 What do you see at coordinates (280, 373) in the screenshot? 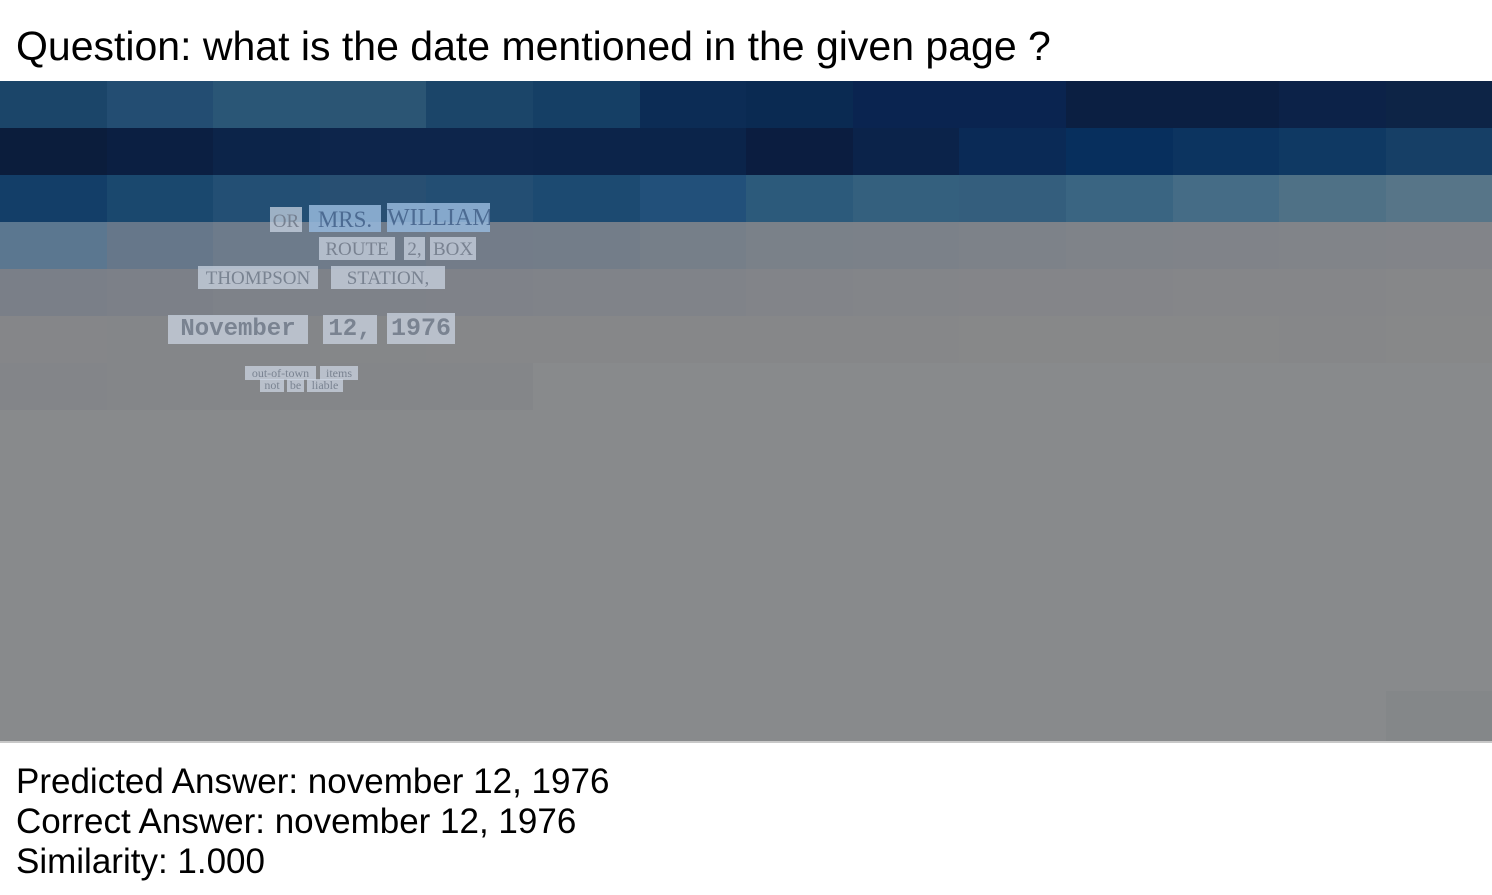
I see `doc-word: out-of-town` at bounding box center [280, 373].